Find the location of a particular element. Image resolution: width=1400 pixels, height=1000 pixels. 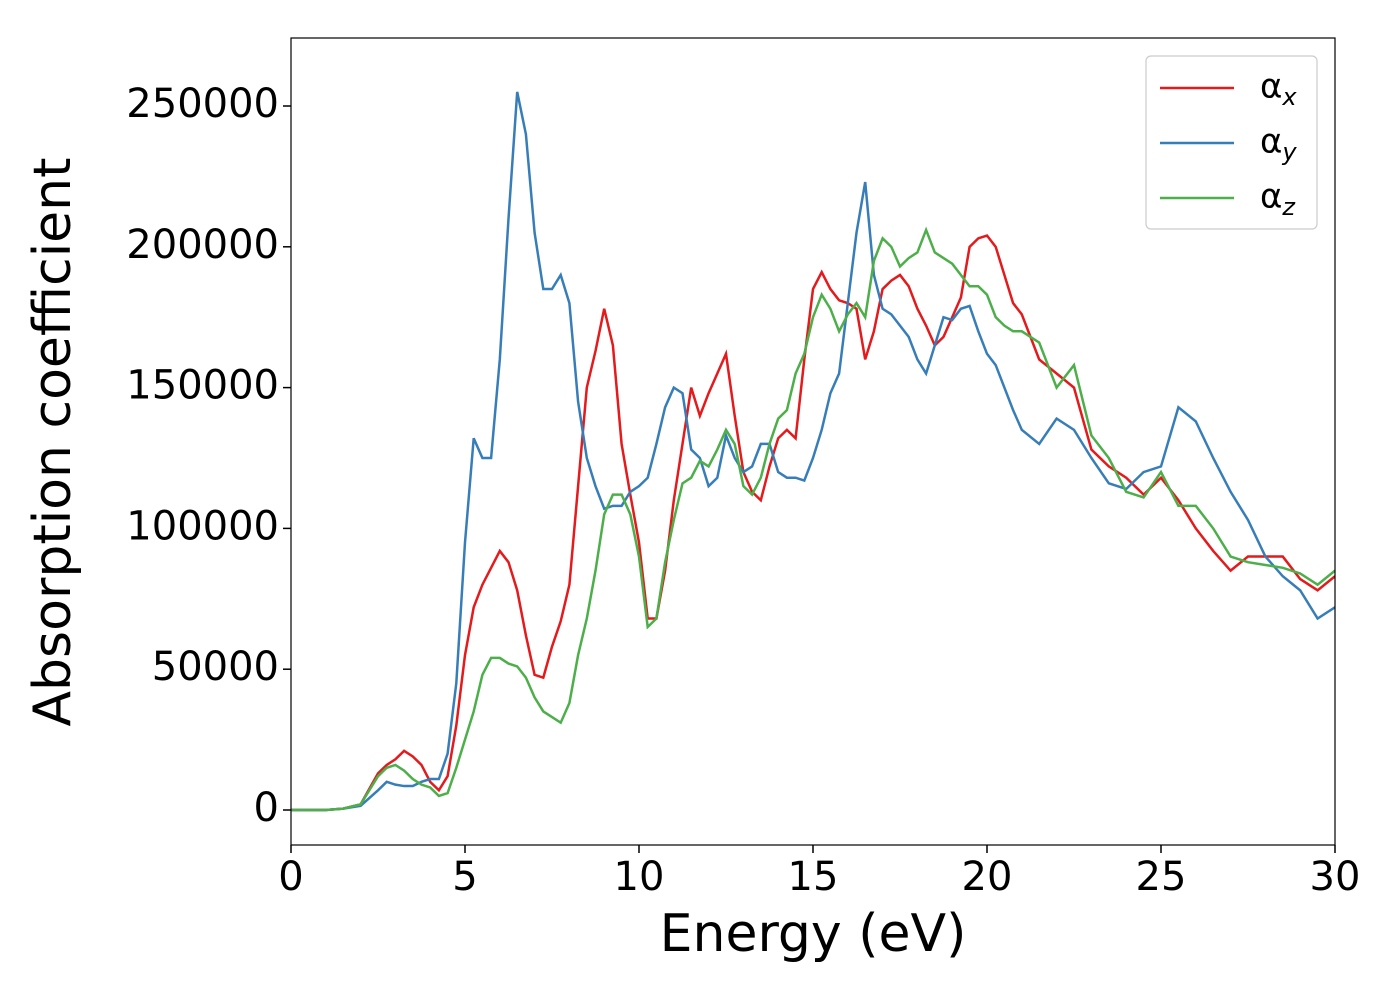

y-tick-label: 50000 is located at coordinates (215, 667).